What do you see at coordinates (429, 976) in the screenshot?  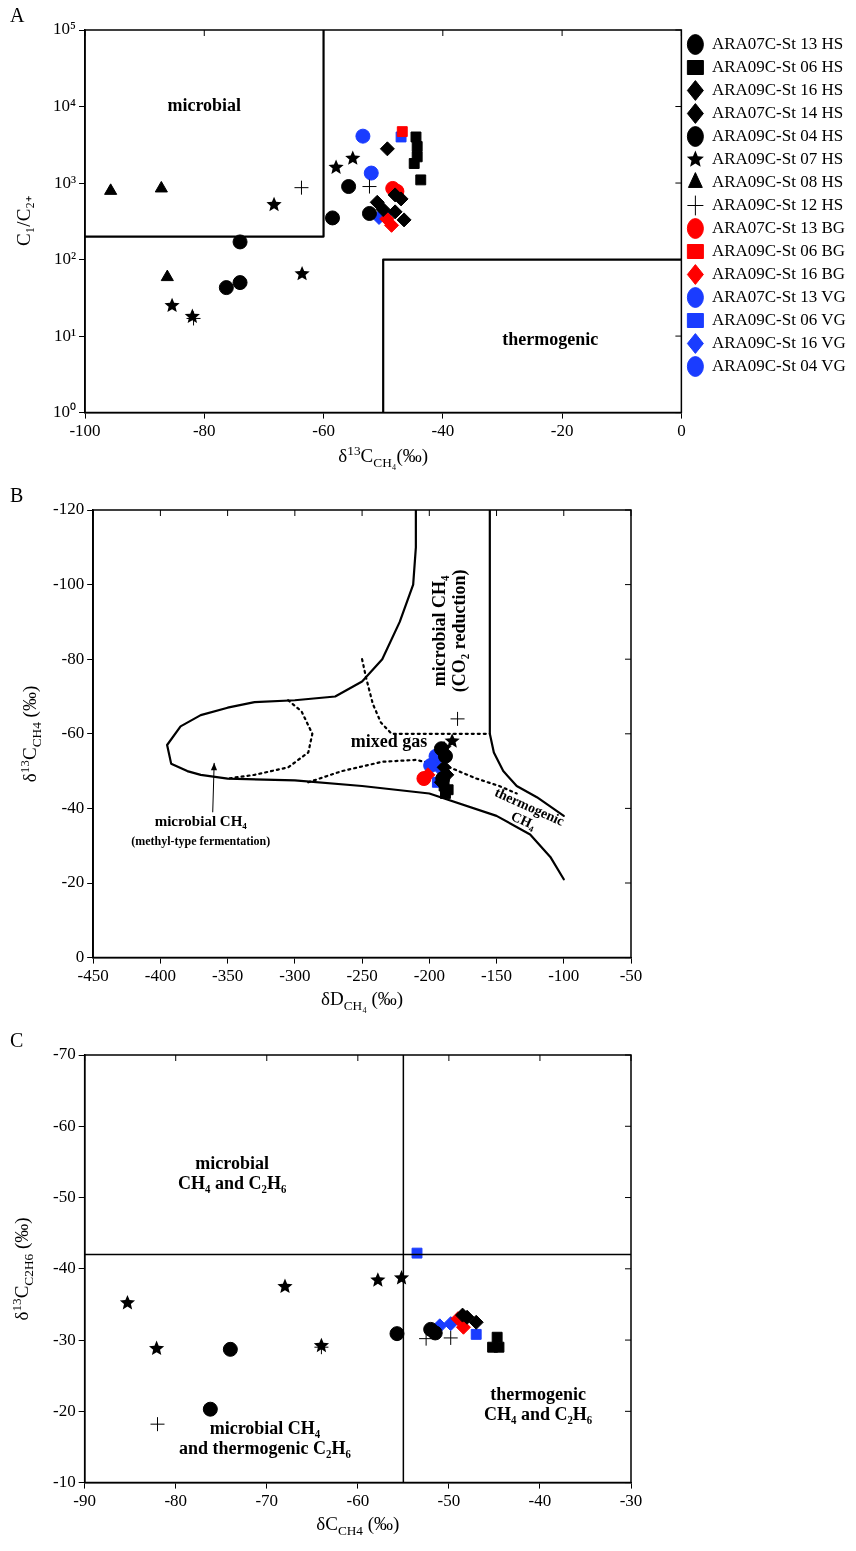 I see `x-tick-label: -200` at bounding box center [429, 976].